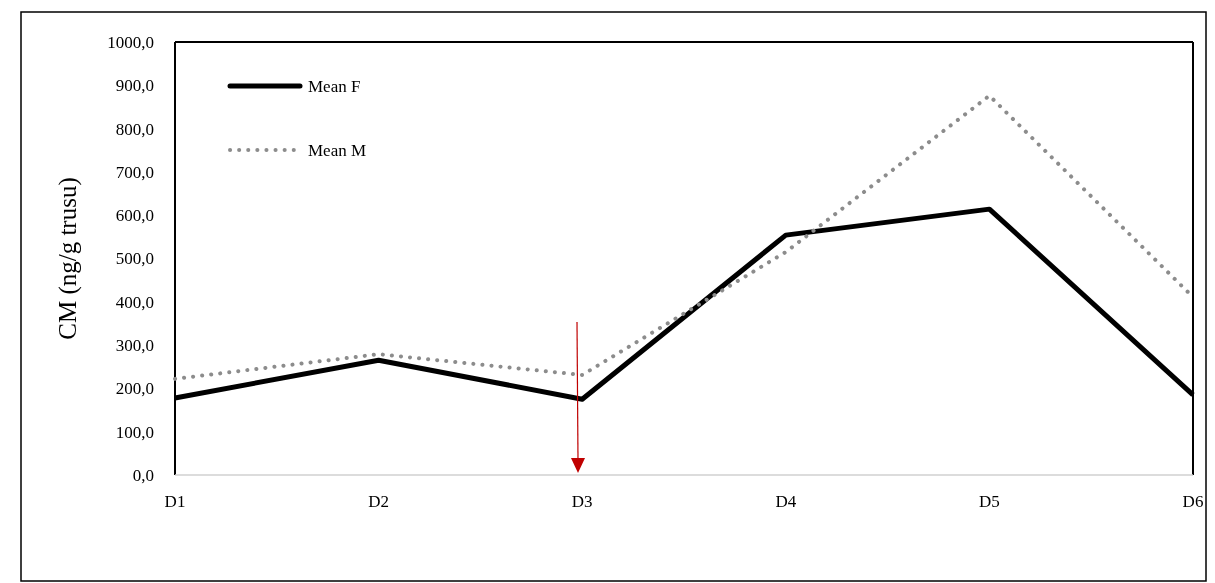  Describe the element at coordinates (786, 501) in the screenshot. I see `x-tick-label: D4` at that location.